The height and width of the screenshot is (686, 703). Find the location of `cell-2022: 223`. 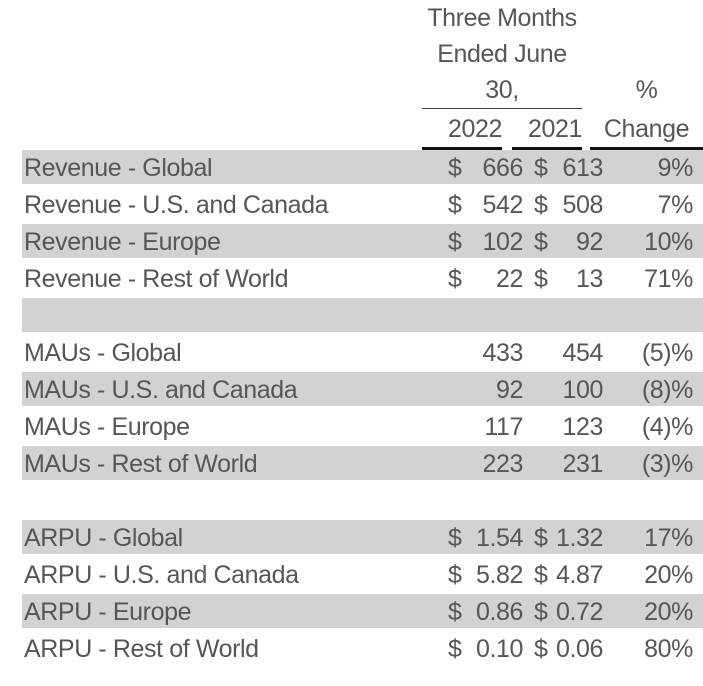

cell-2022: 223 is located at coordinates (483, 464).